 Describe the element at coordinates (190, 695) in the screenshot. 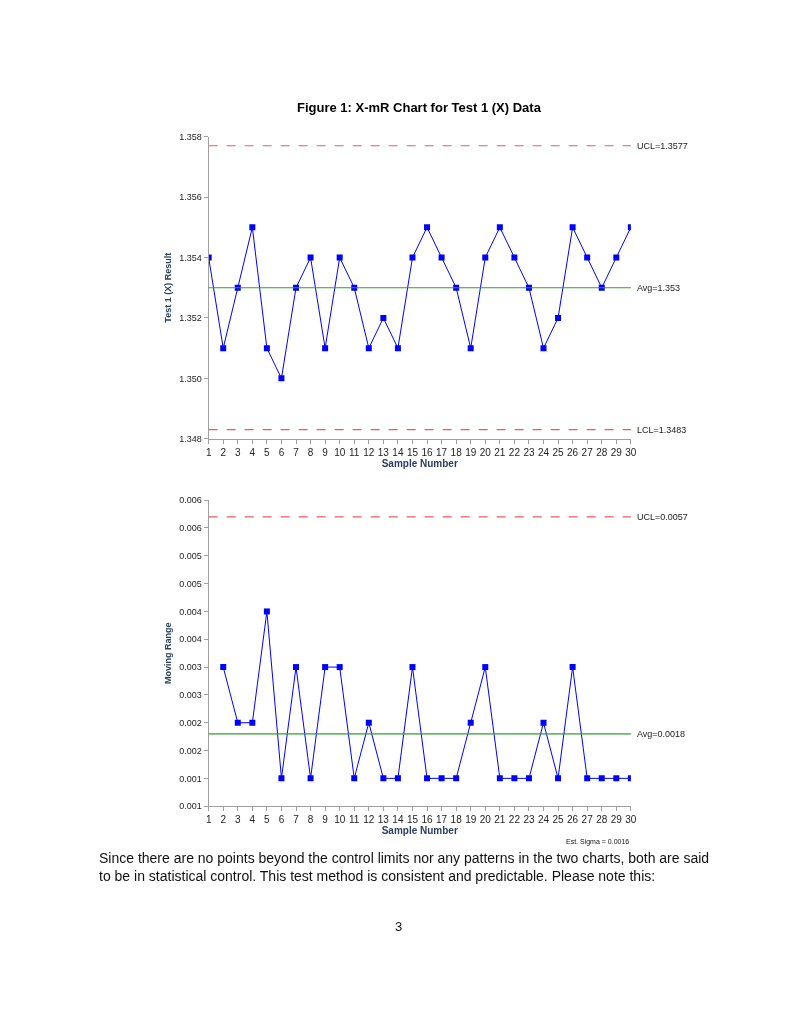

I see `y-tick-label: 0.003` at that location.